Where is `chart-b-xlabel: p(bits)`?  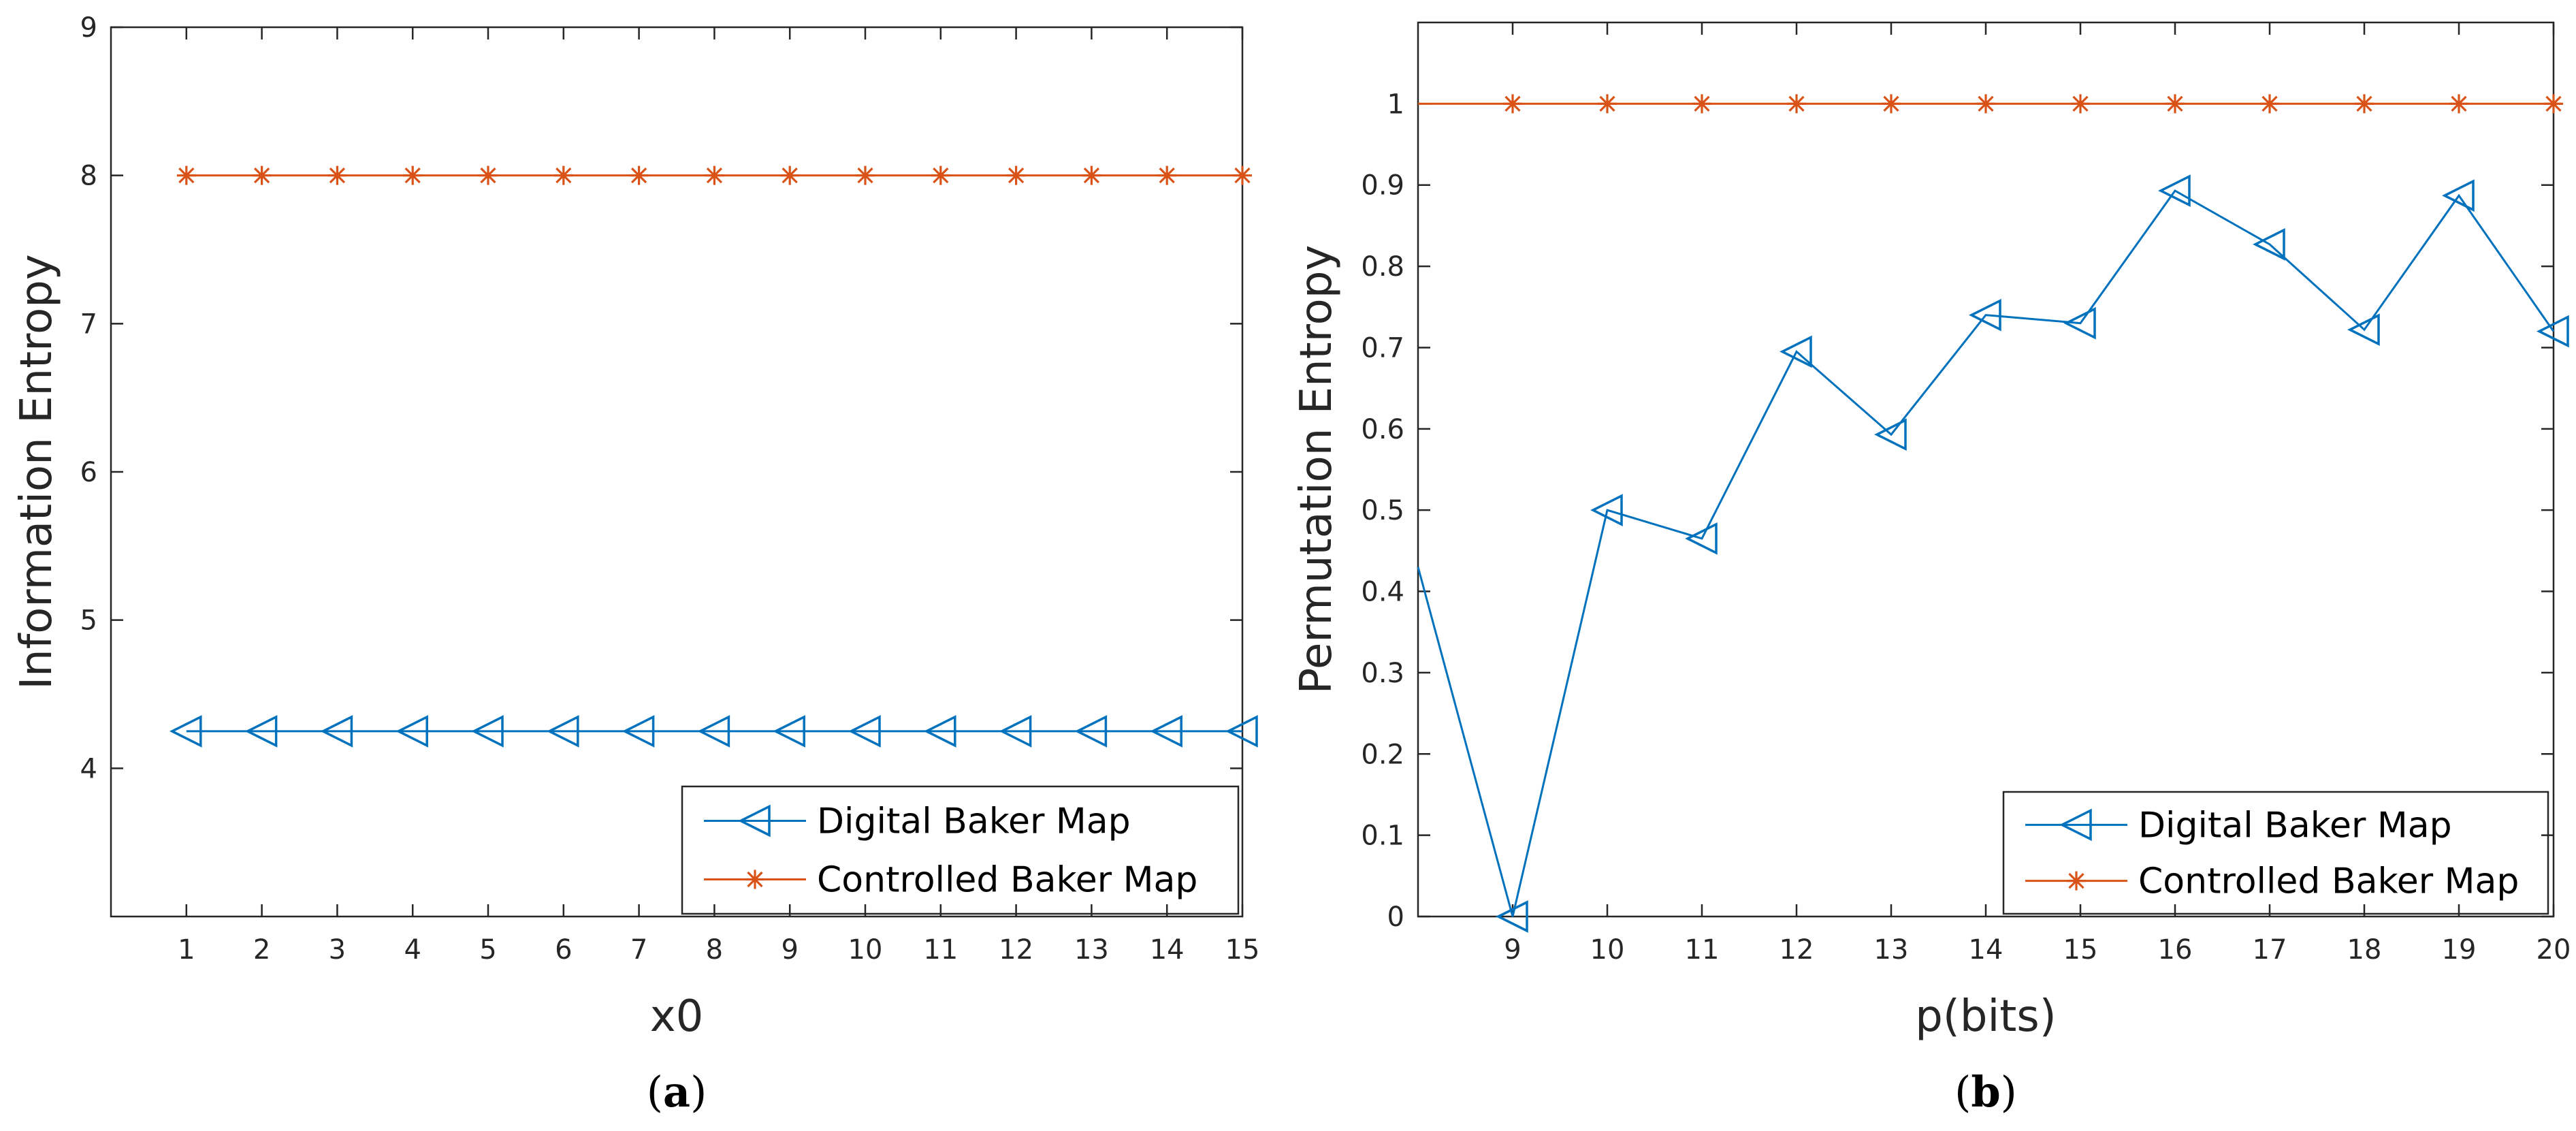
chart-b-xlabel: p(bits) is located at coordinates (1986, 1017).